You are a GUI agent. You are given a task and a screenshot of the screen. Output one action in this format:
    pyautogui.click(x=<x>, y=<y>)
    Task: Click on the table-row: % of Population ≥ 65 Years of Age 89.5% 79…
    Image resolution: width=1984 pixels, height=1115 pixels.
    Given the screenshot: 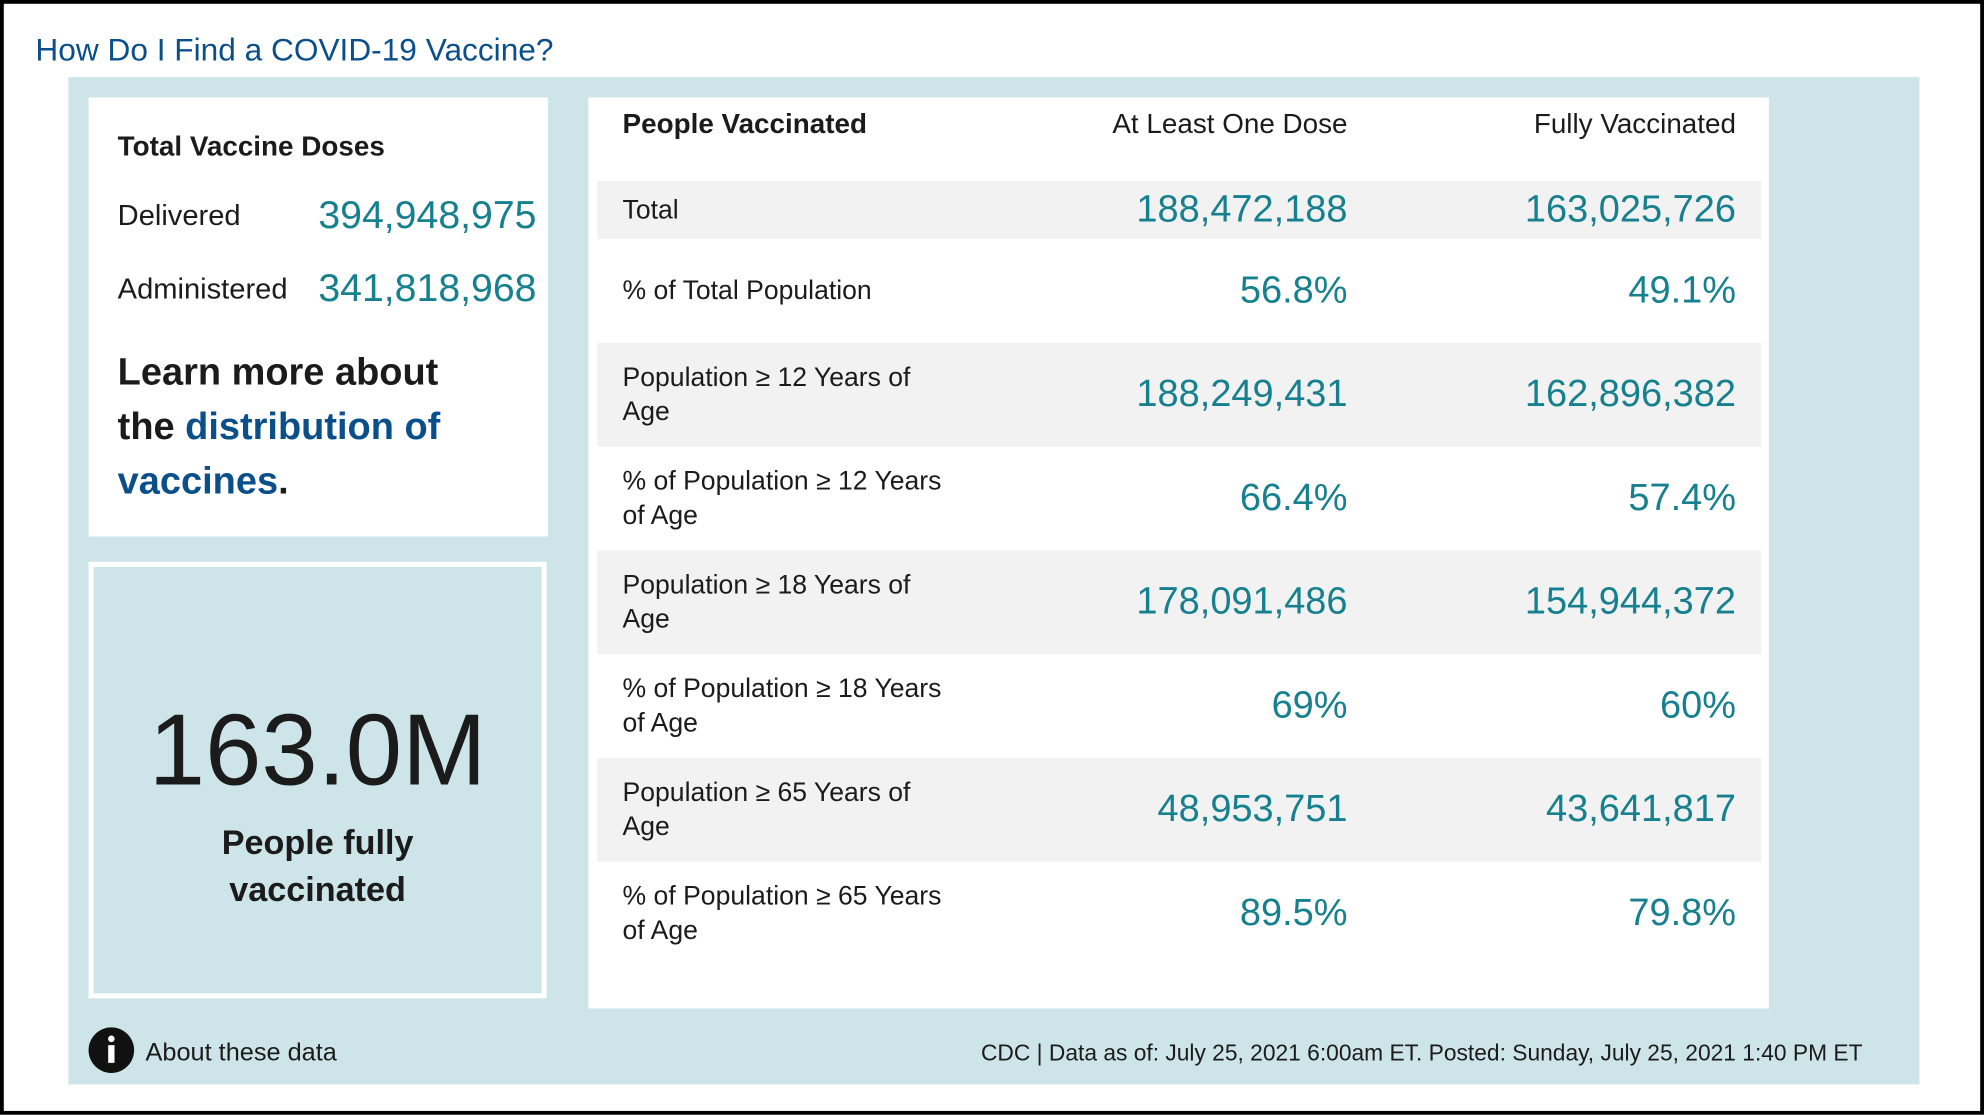 What is the action you would take?
    pyautogui.click(x=1179, y=914)
    